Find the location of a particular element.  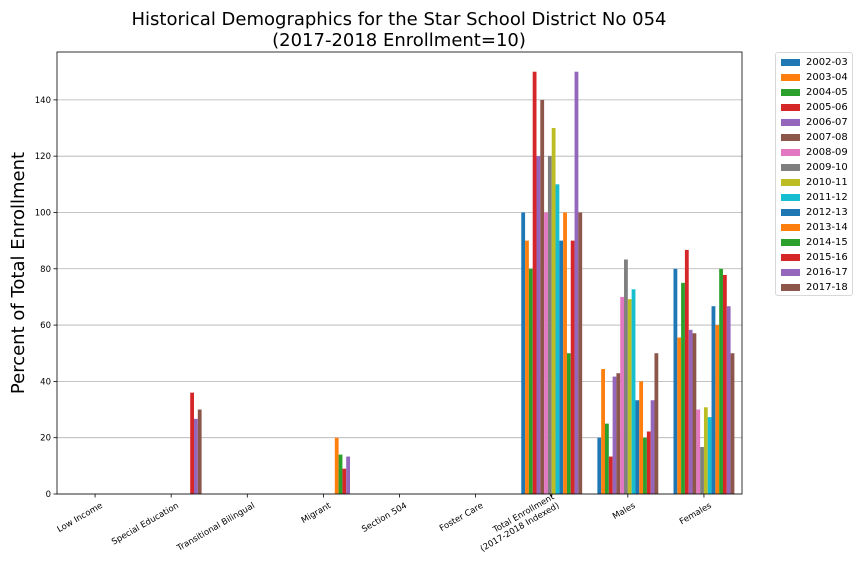

x-tick-label: Total Enrollment(2017-2018 Indexed) is located at coordinates (518, 523).